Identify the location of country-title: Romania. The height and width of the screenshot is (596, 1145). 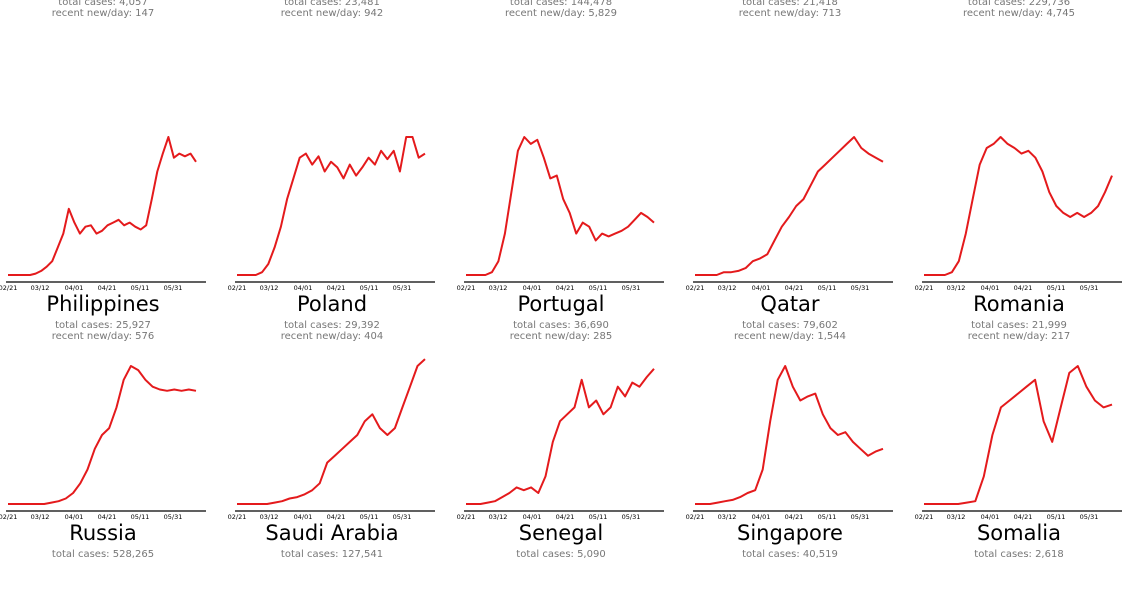
(1019, 304).